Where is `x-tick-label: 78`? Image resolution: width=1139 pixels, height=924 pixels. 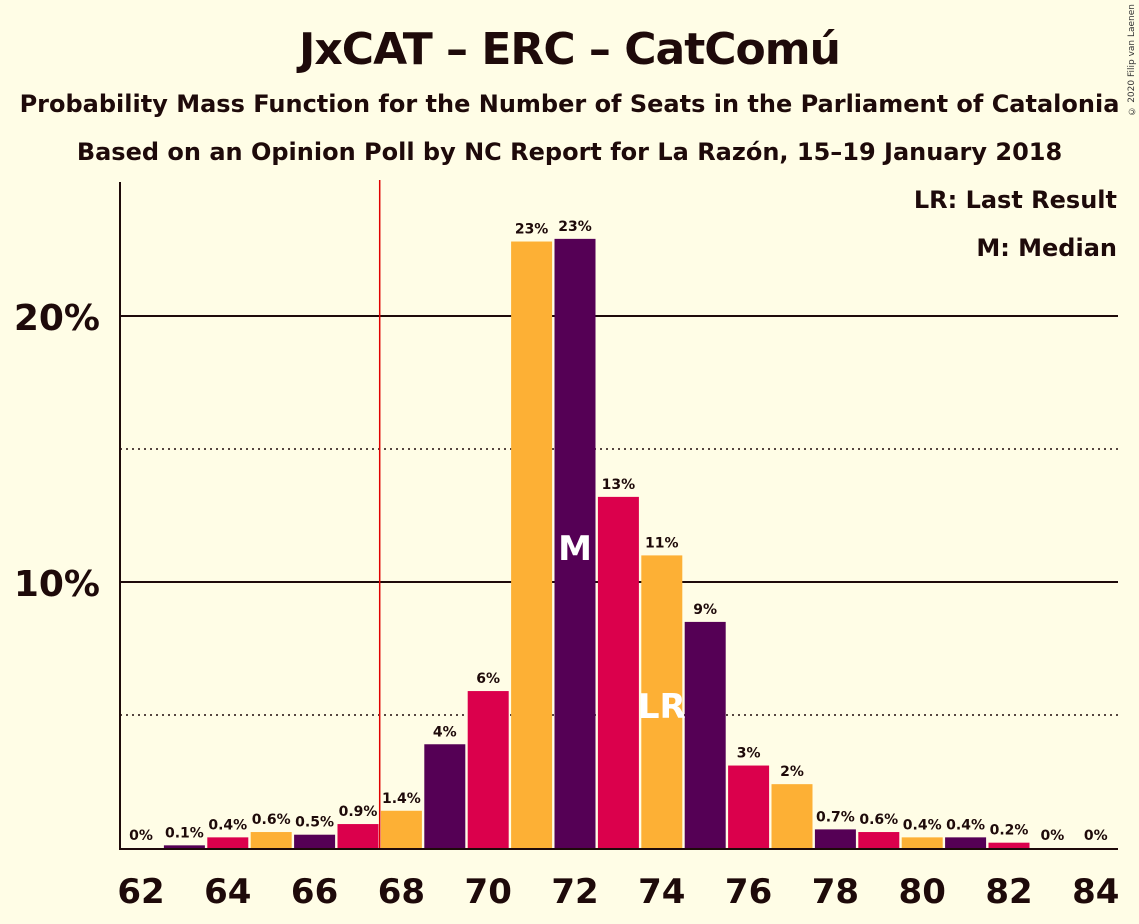 x-tick-label: 78 is located at coordinates (835, 892).